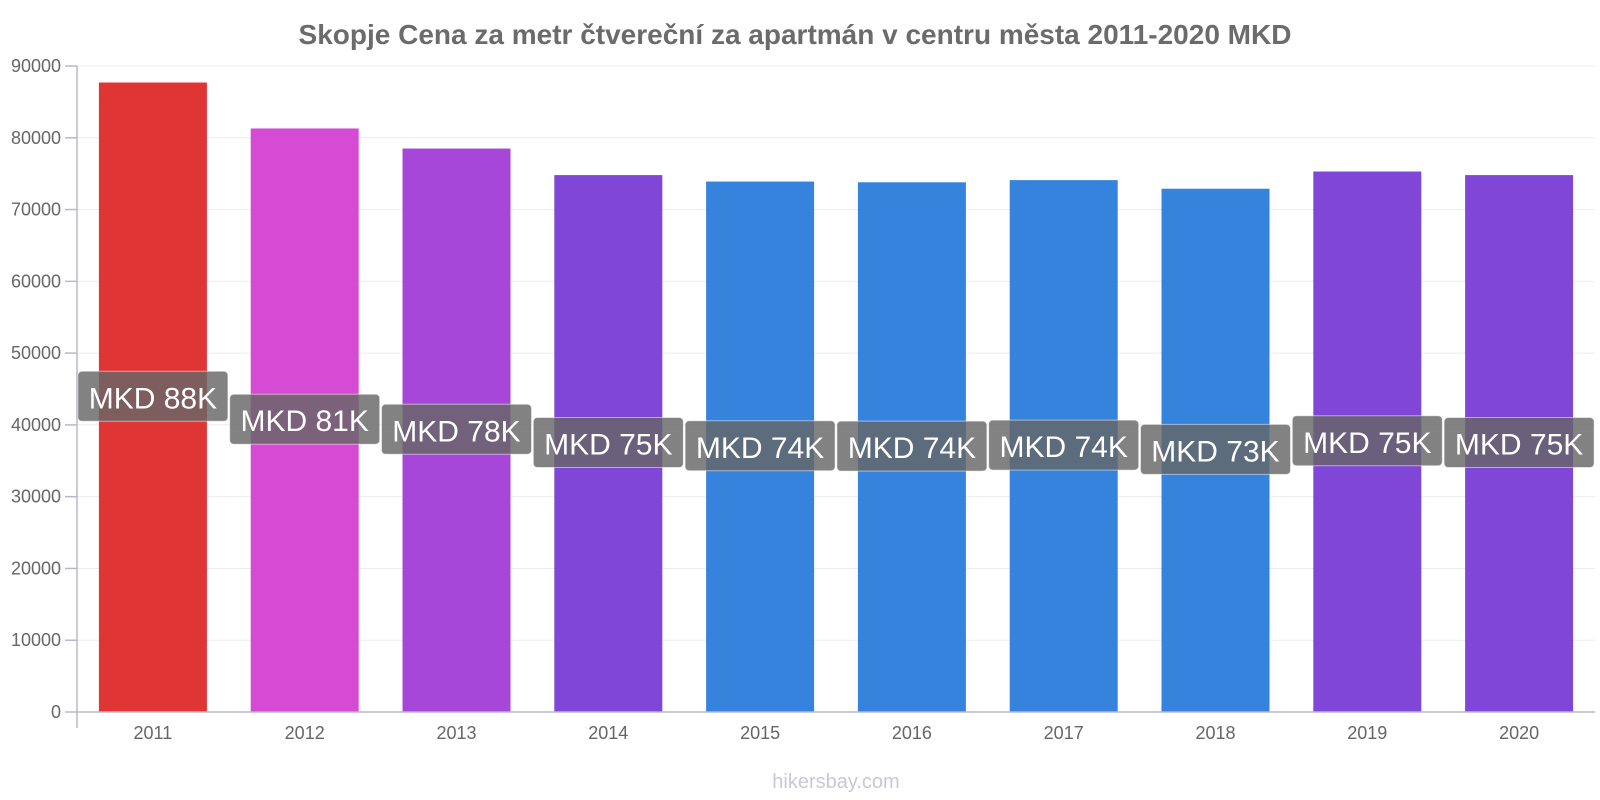  I want to click on bar-label-2013: MKD 78K, so click(456, 431).